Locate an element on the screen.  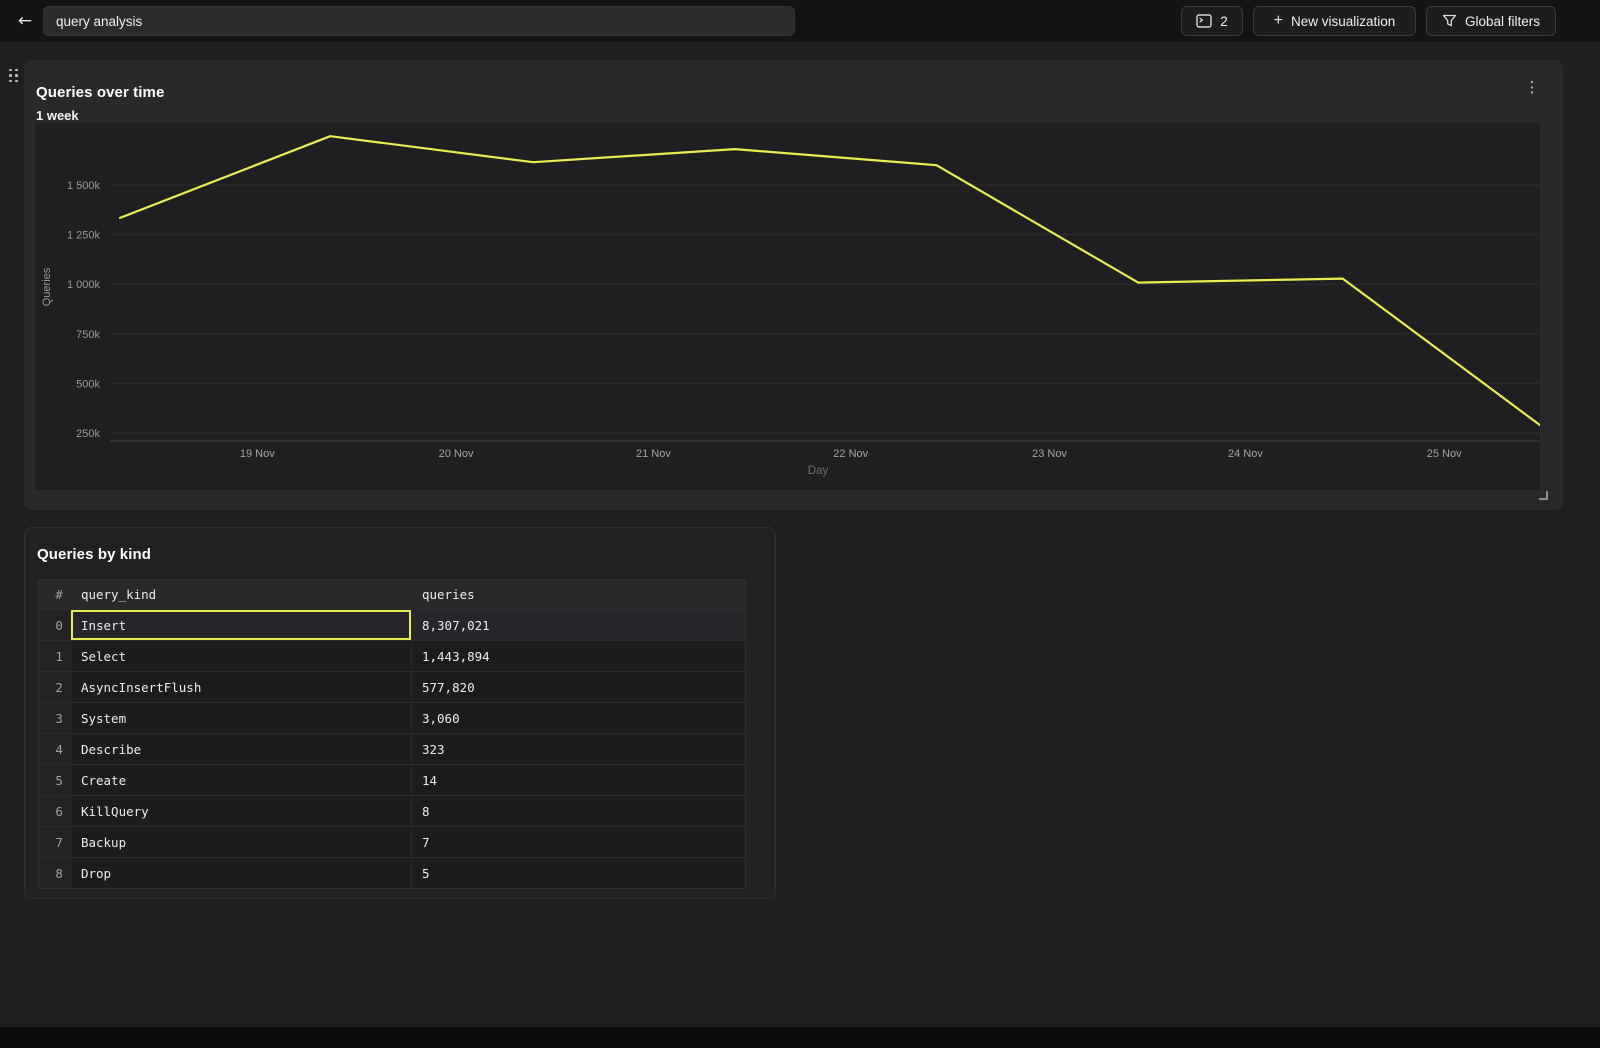
back-button: ← is located at coordinates (25, 21).